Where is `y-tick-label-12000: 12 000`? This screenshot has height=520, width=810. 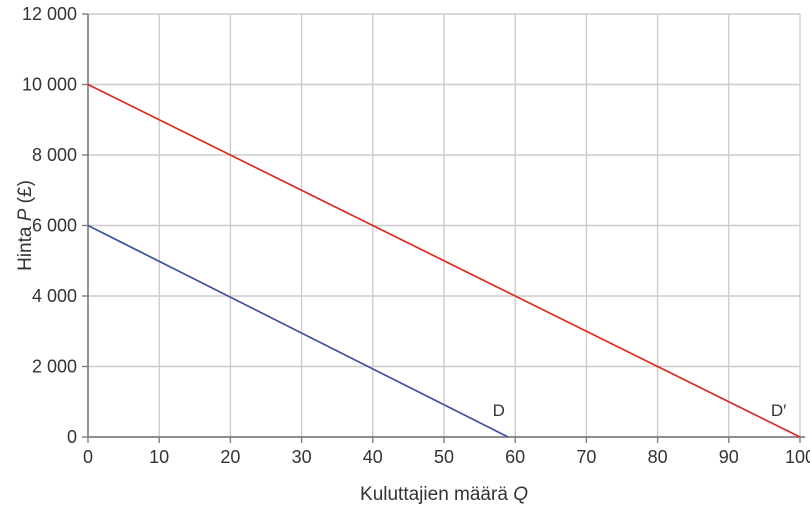
y-tick-label-12000: 12 000 is located at coordinates (49, 14).